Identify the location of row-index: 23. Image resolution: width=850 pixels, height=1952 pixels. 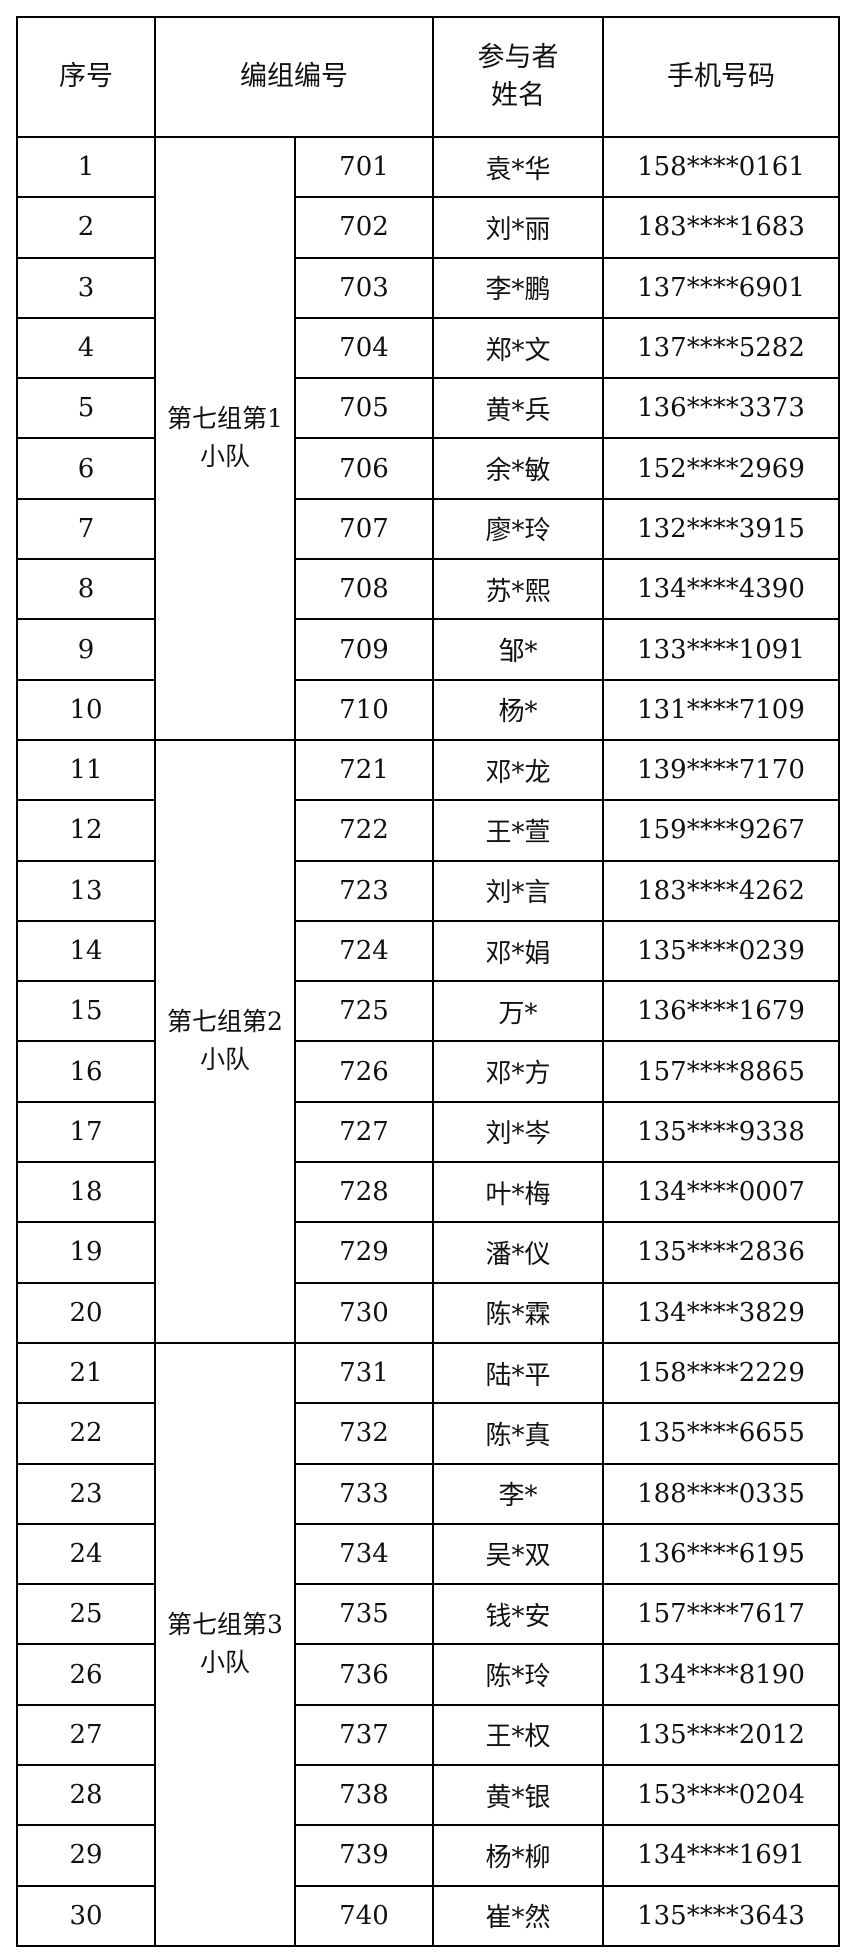
(86, 1493).